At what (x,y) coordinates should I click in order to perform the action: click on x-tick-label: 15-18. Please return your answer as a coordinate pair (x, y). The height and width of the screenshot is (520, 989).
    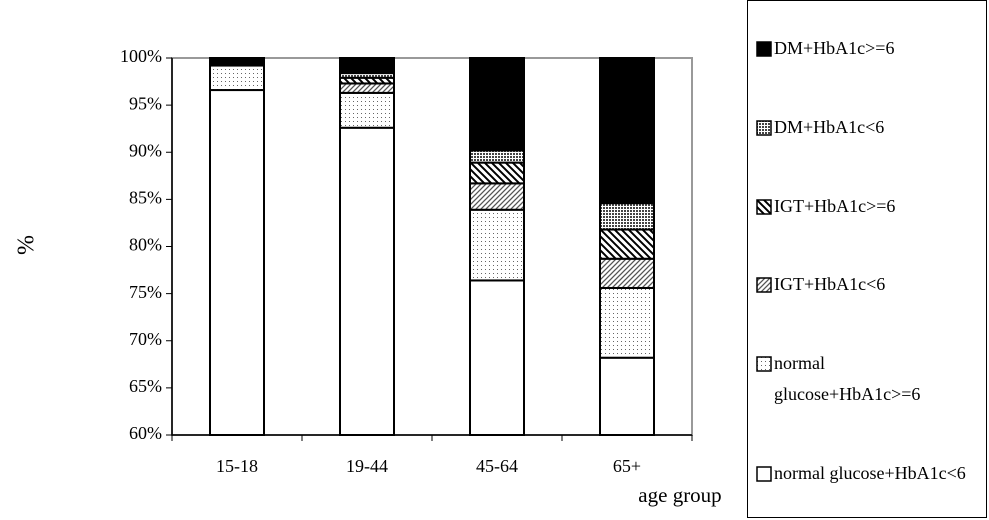
    Looking at the image, I should click on (237, 466).